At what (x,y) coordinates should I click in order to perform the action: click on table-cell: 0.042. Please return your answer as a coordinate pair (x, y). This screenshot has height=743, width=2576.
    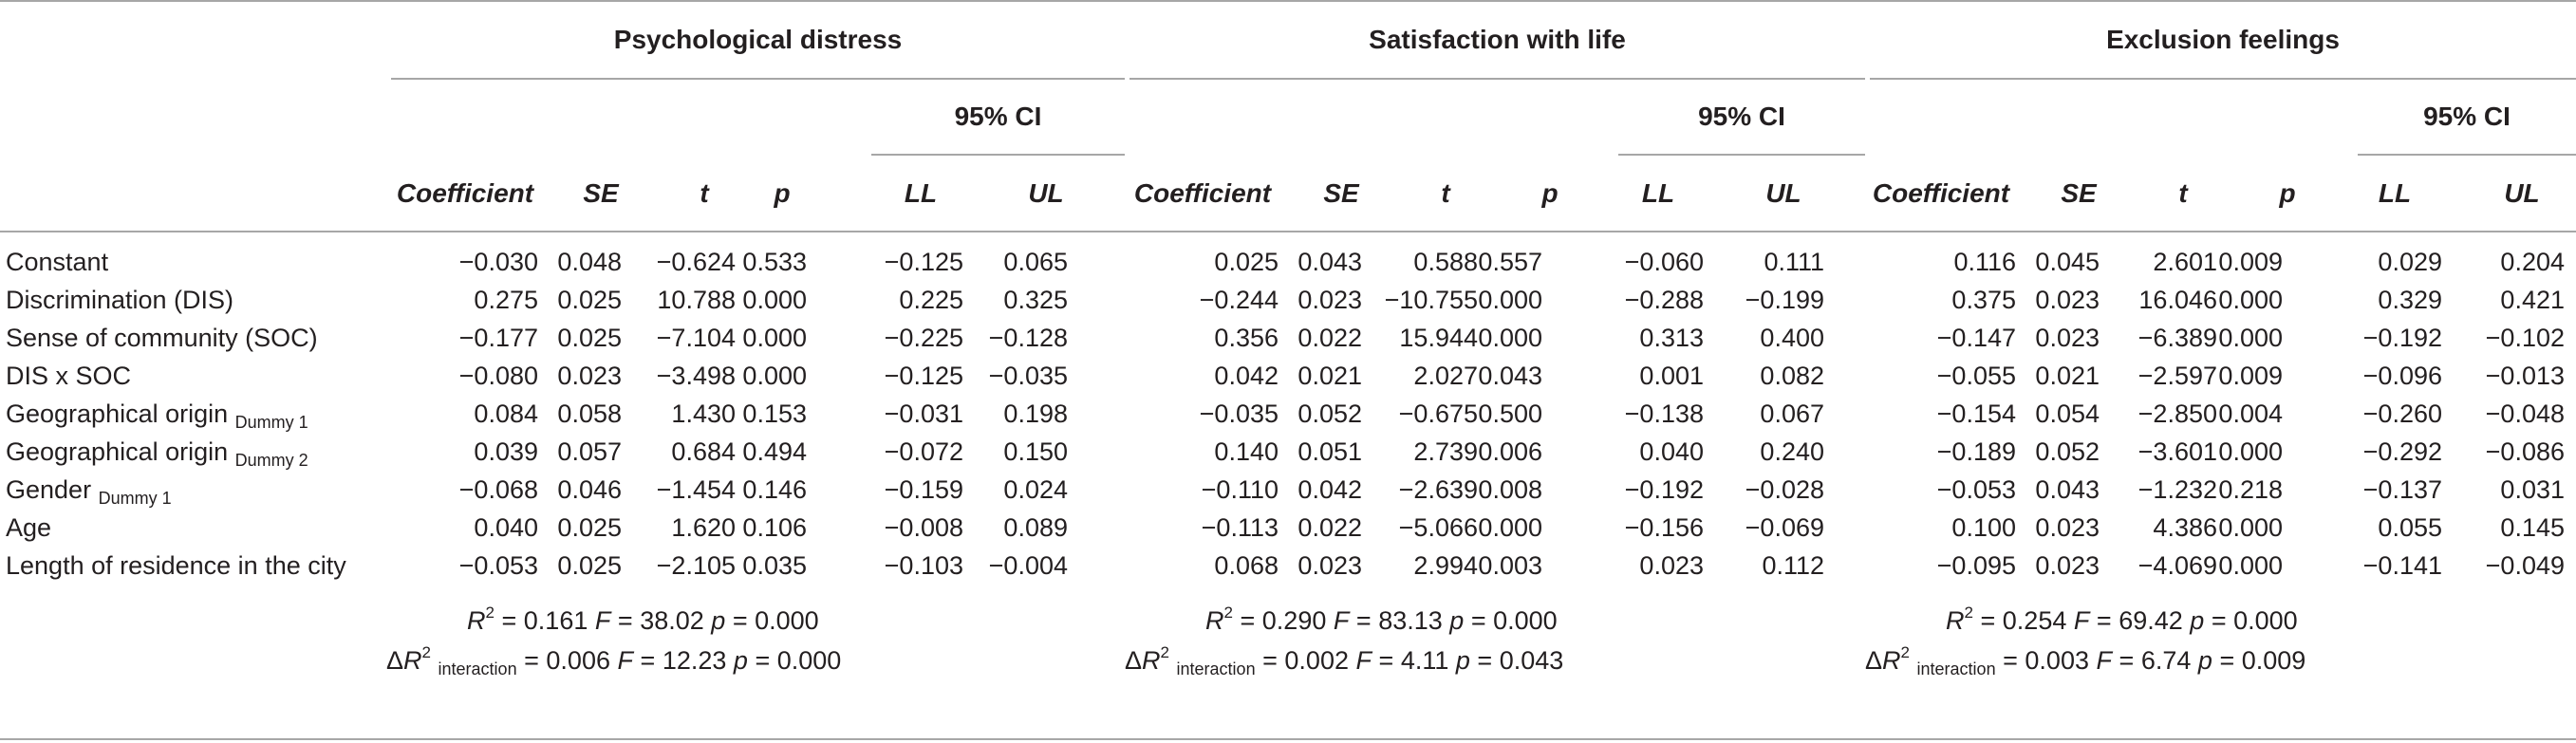
    Looking at the image, I should click on (1246, 376).